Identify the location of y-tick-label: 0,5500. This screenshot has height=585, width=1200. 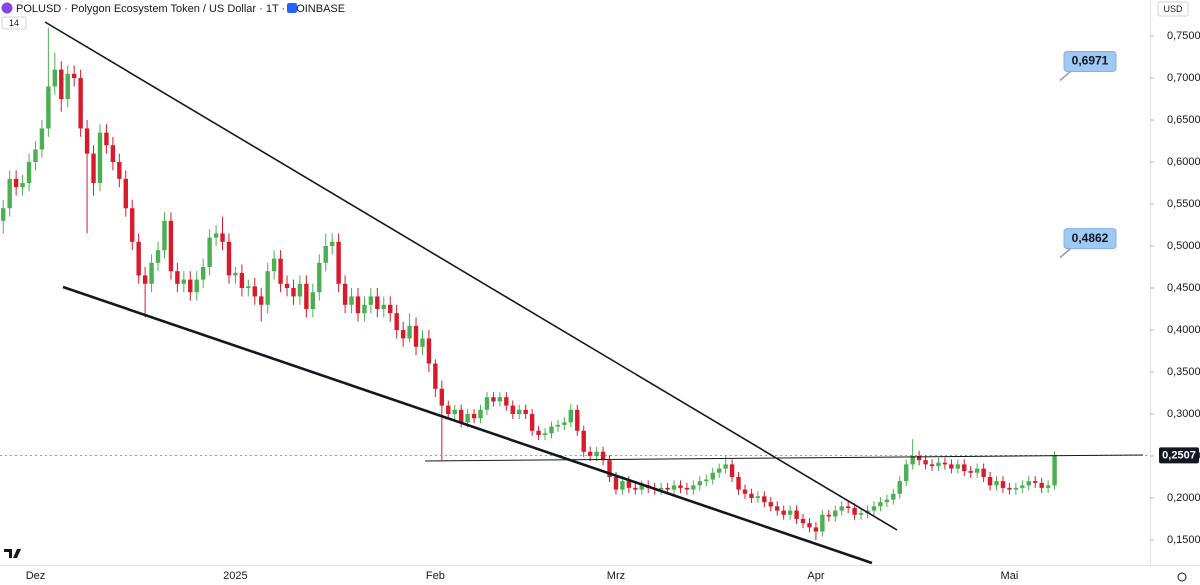
(1183, 204).